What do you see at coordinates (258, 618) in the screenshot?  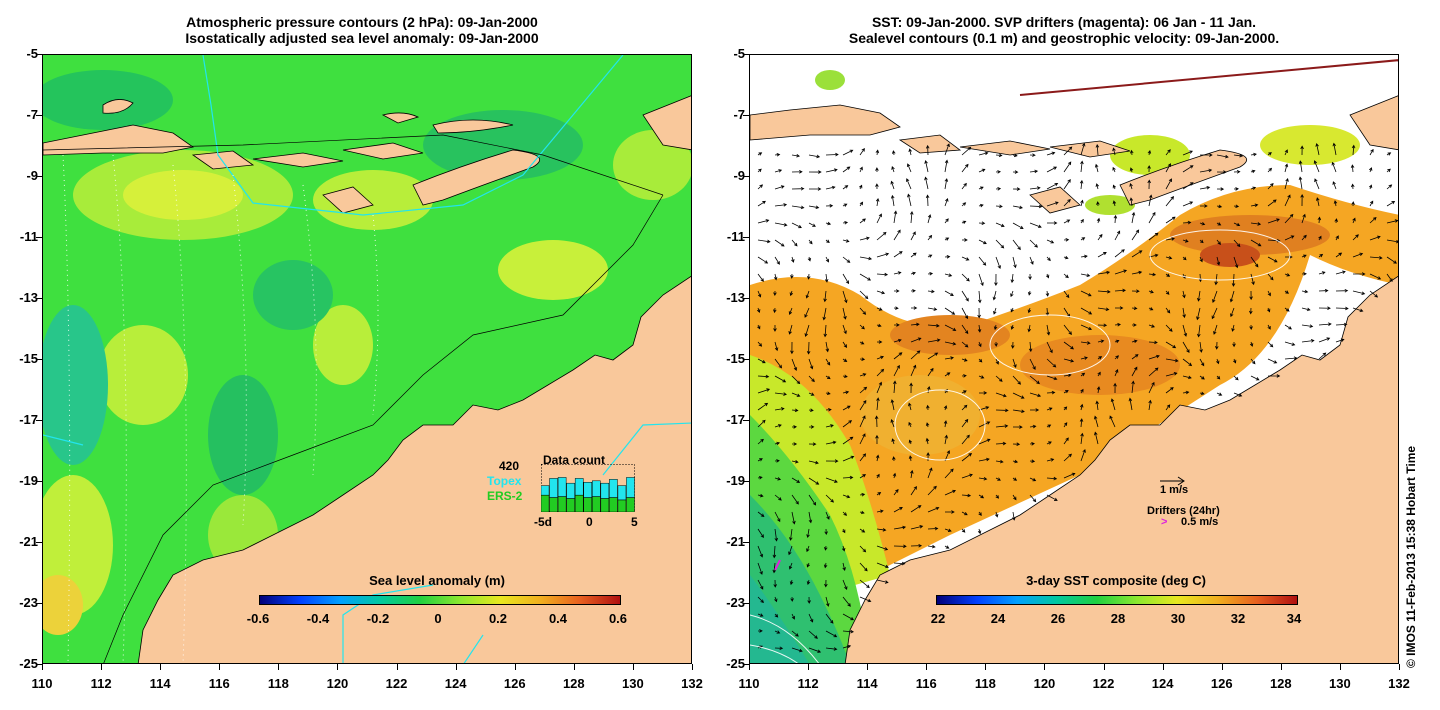 I see `sla-tick: -0.6` at bounding box center [258, 618].